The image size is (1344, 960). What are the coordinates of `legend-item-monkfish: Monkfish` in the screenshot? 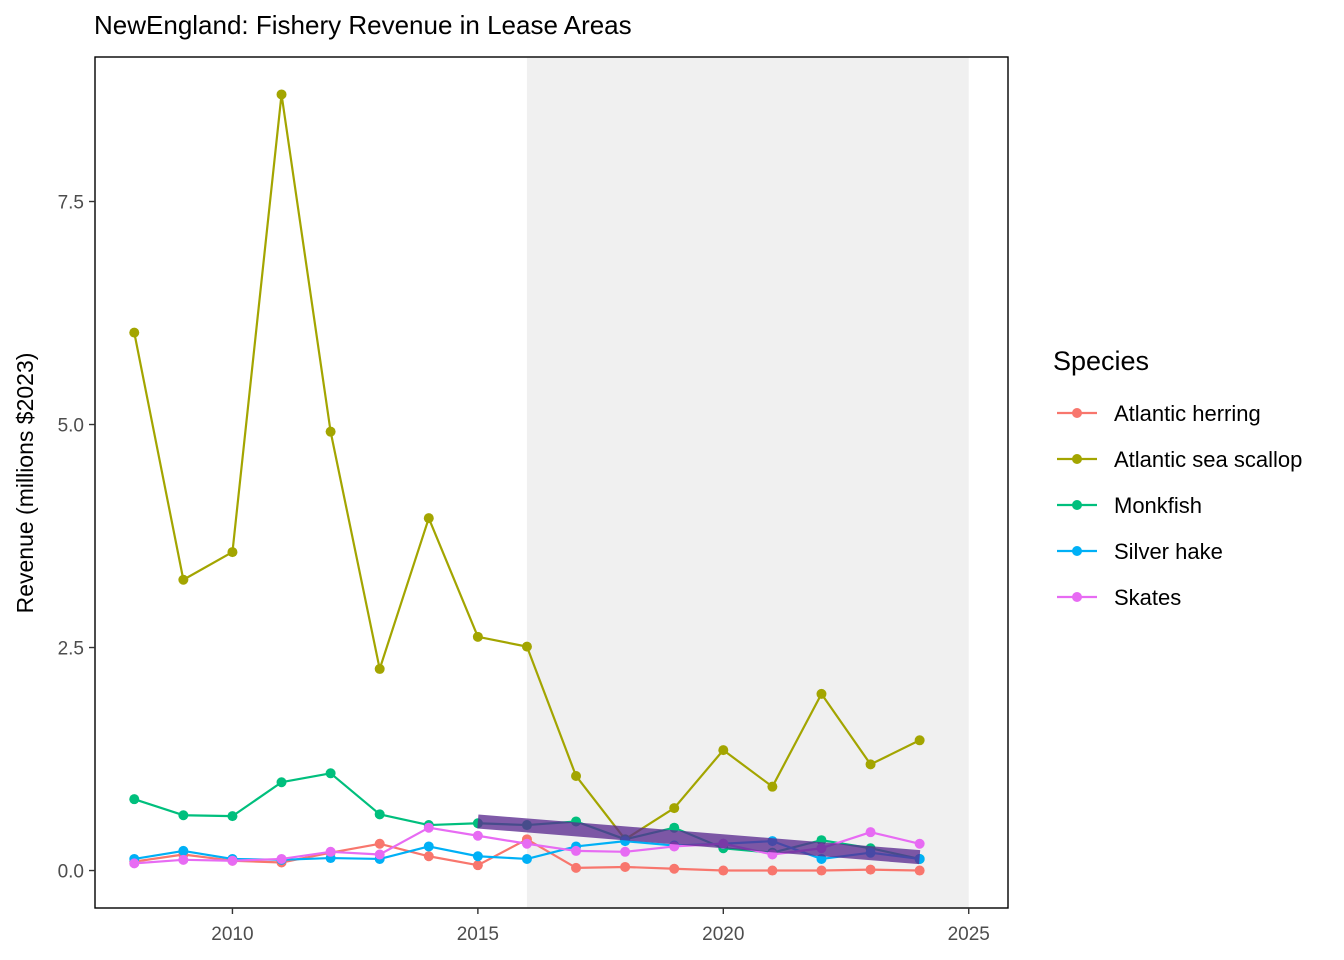 It's located at (1129, 505).